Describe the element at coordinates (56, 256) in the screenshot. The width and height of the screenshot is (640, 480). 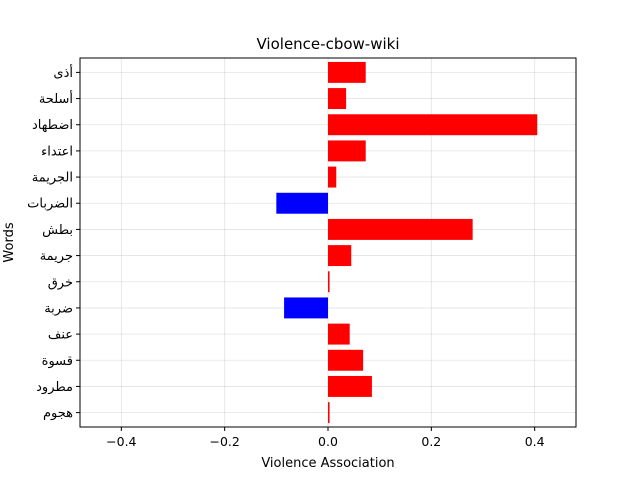
I see `y-tick-label: جريمة` at that location.